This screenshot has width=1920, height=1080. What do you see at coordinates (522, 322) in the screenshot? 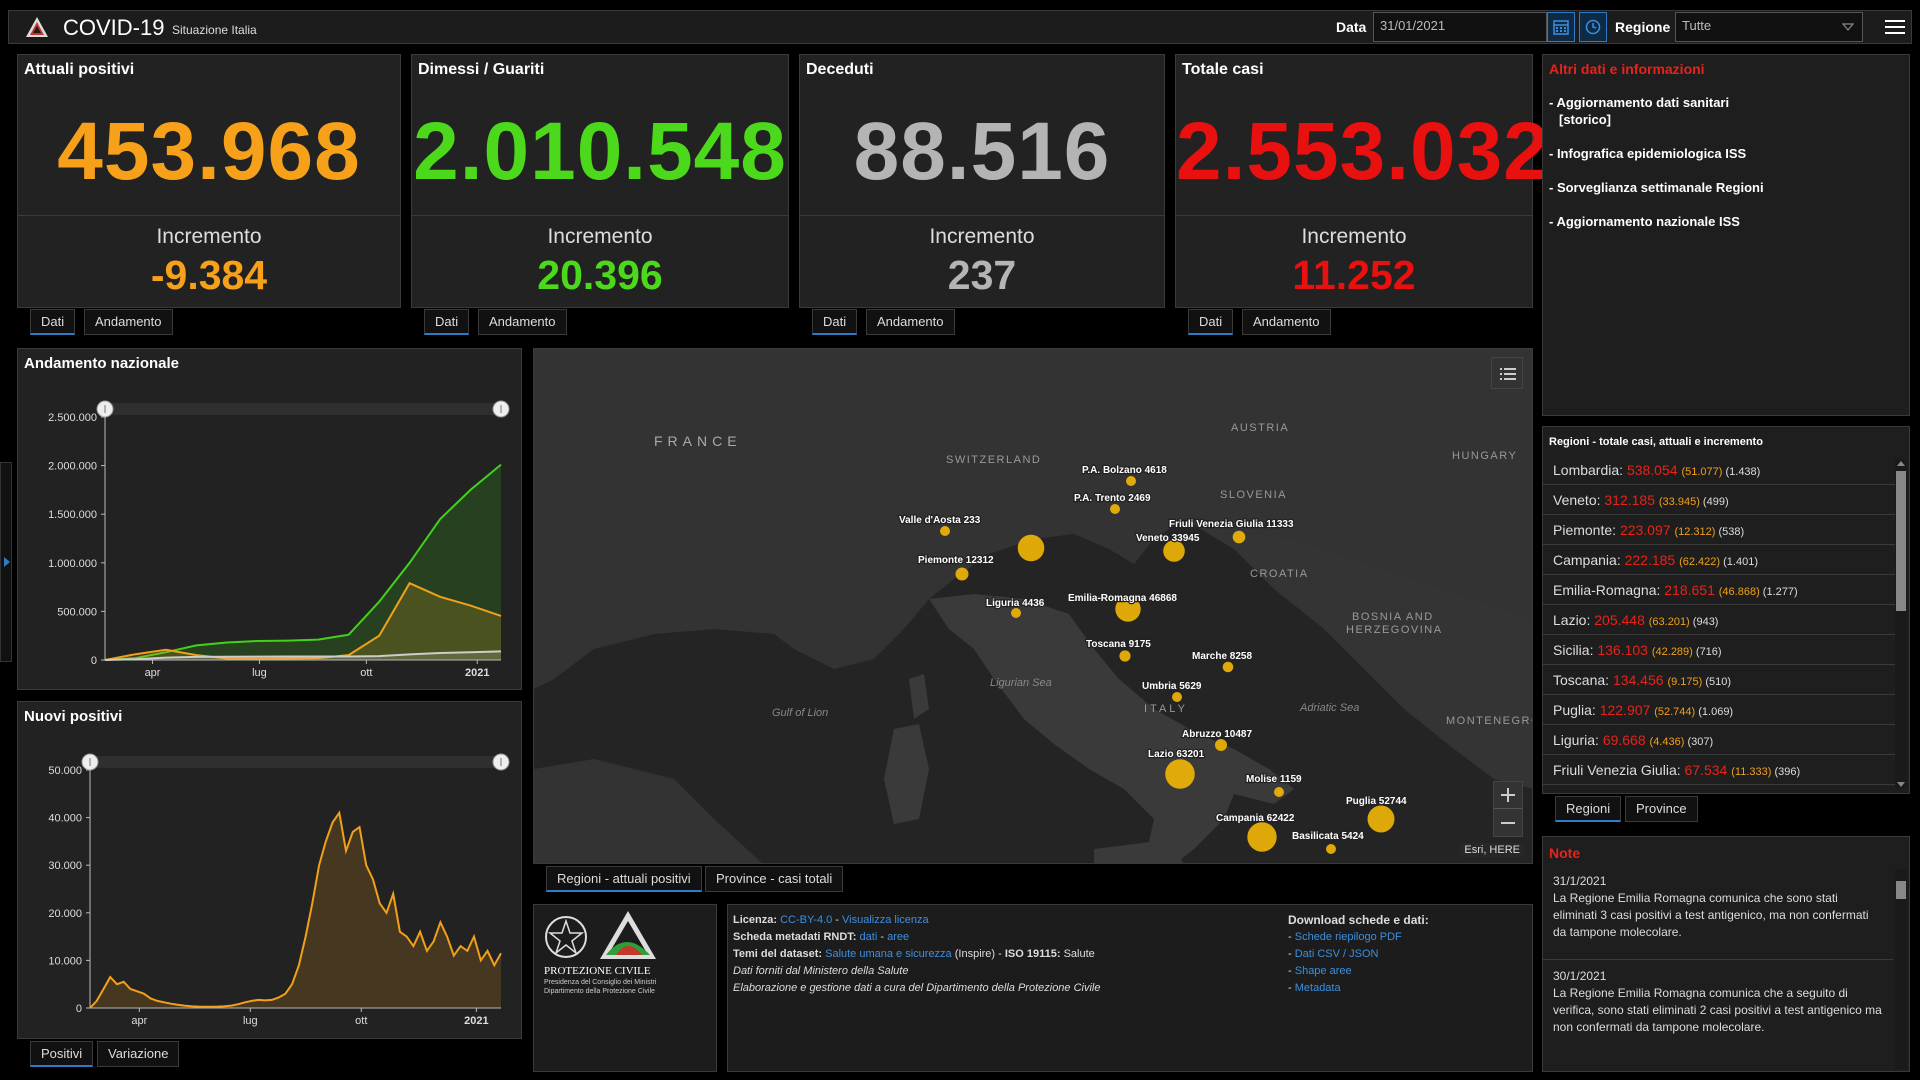
I see `tab-andamento-guariti: Andamento` at bounding box center [522, 322].